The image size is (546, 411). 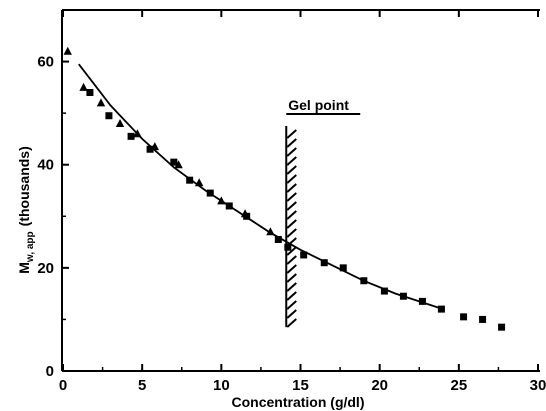 What do you see at coordinates (24, 186) in the screenshot?
I see `y-axis-label-units: (thousands)` at bounding box center [24, 186].